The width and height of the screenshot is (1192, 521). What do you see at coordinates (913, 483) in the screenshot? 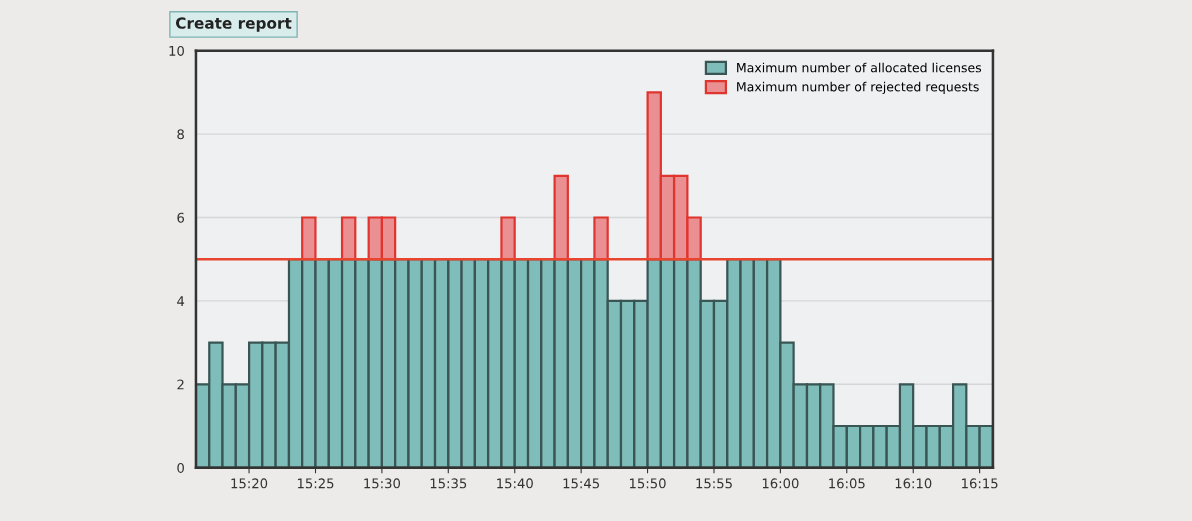
I see `x-tick-label: 16:10` at bounding box center [913, 483].